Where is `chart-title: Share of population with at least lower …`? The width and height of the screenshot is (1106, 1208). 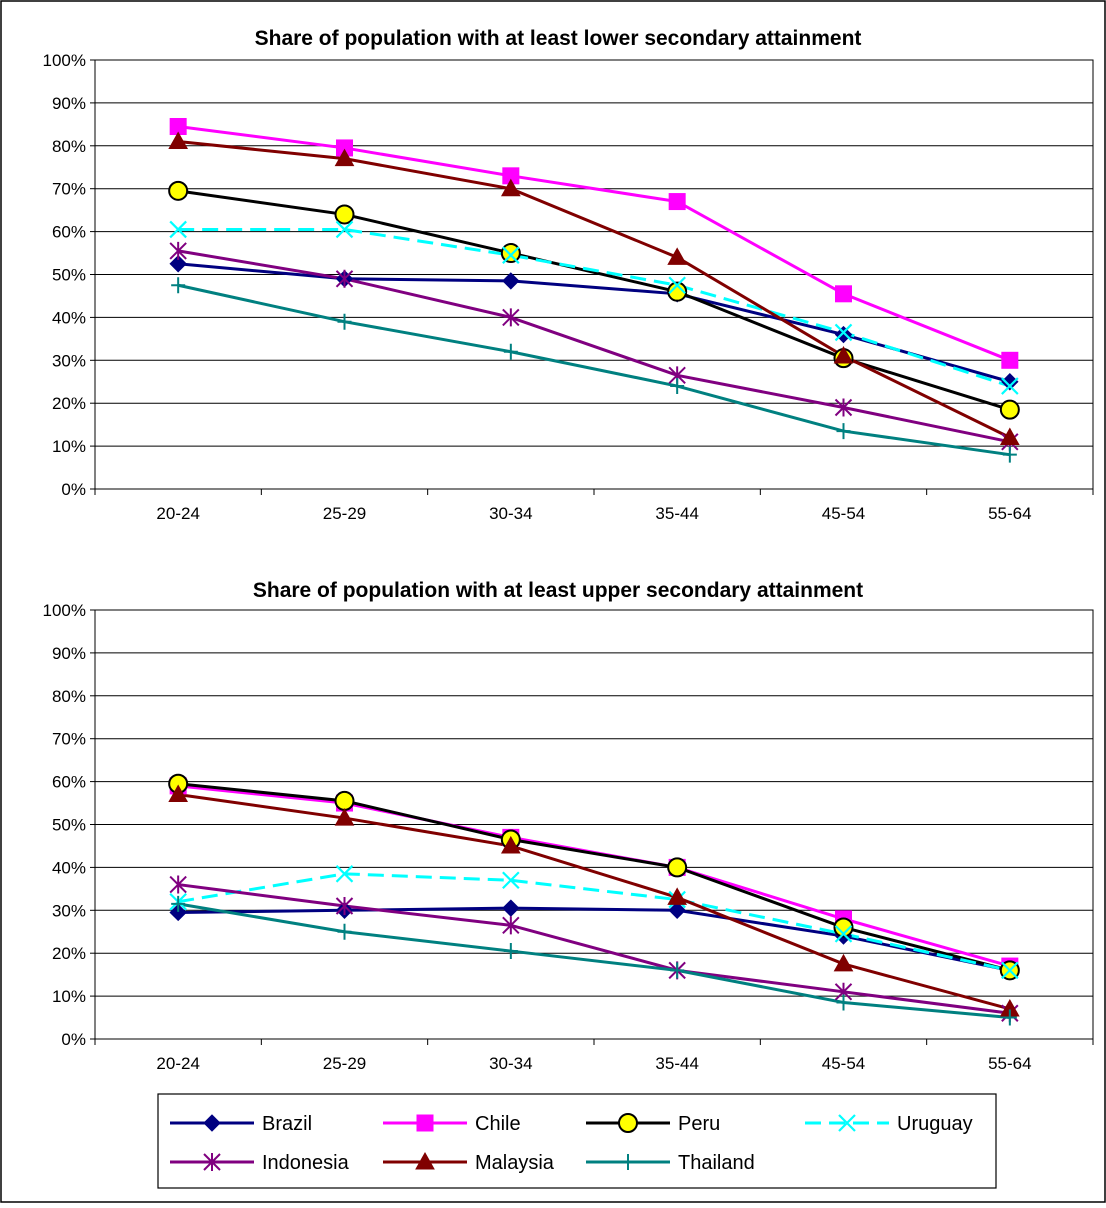
chart-title: Share of population with at least lower … is located at coordinates (558, 38).